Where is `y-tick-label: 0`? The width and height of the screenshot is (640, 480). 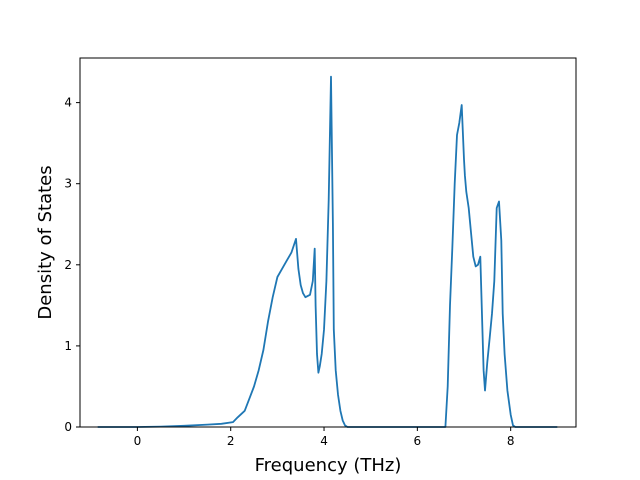 y-tick-label: 0 is located at coordinates (68, 427).